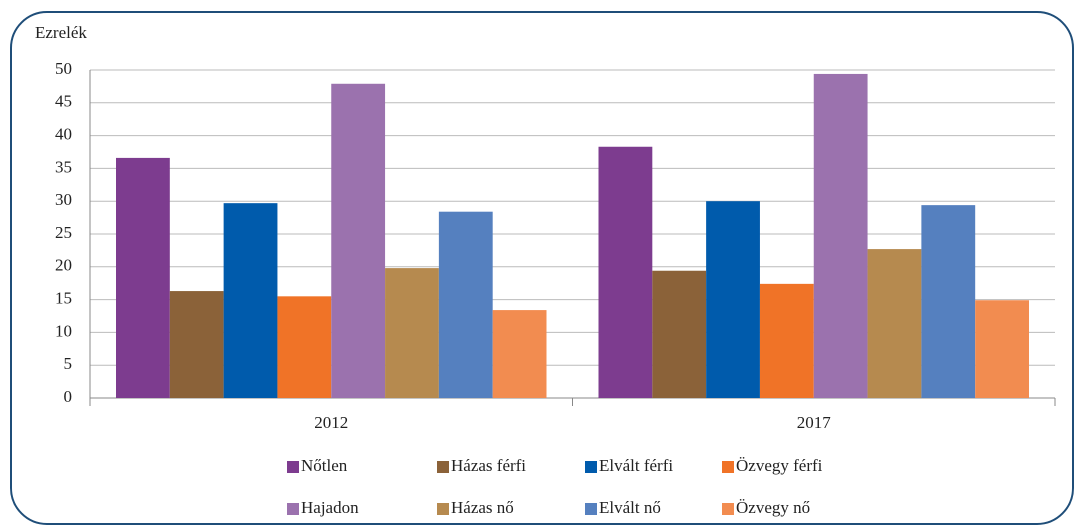  I want to click on y-tick-label: 10, so click(63, 330).